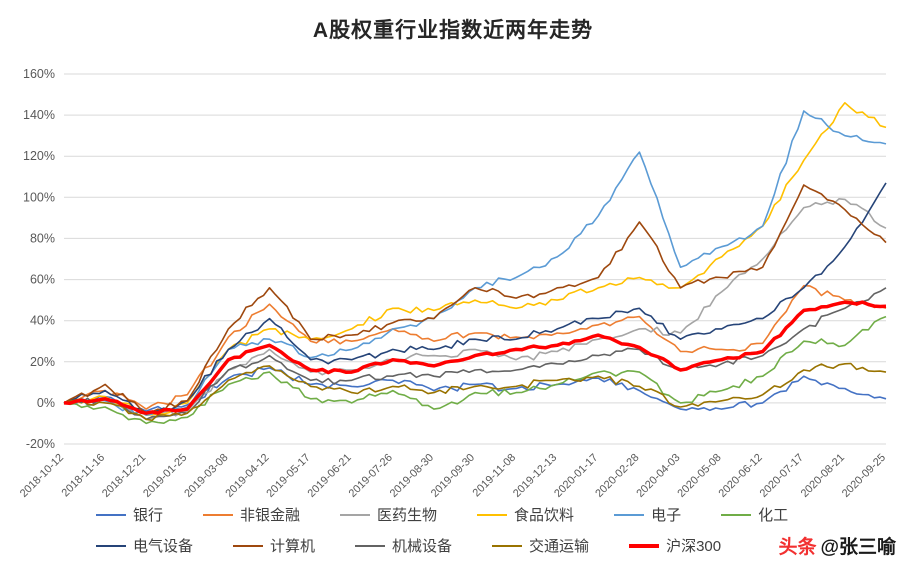  Describe the element at coordinates (773, 515) in the screenshot. I see `legend-label: 化工` at that location.